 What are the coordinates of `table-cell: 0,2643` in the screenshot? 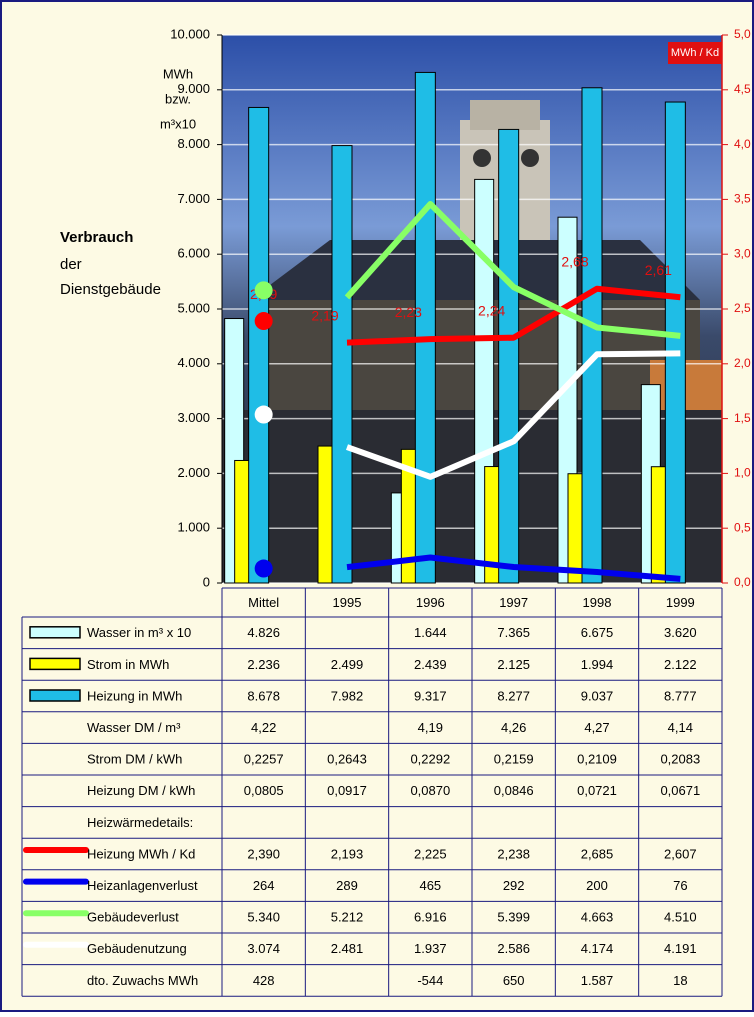 It's located at (347, 759).